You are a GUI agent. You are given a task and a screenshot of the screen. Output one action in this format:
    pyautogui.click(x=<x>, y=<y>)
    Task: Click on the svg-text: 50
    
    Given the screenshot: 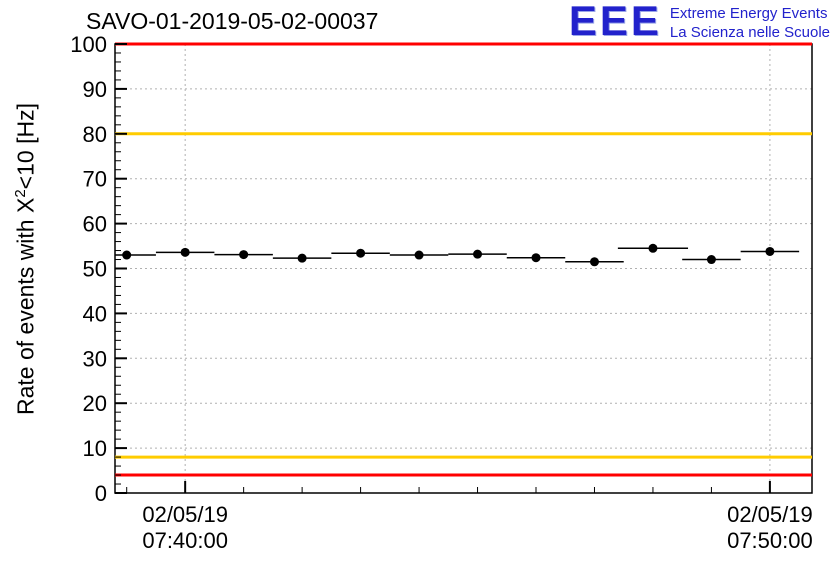 What is the action you would take?
    pyautogui.click(x=95, y=269)
    